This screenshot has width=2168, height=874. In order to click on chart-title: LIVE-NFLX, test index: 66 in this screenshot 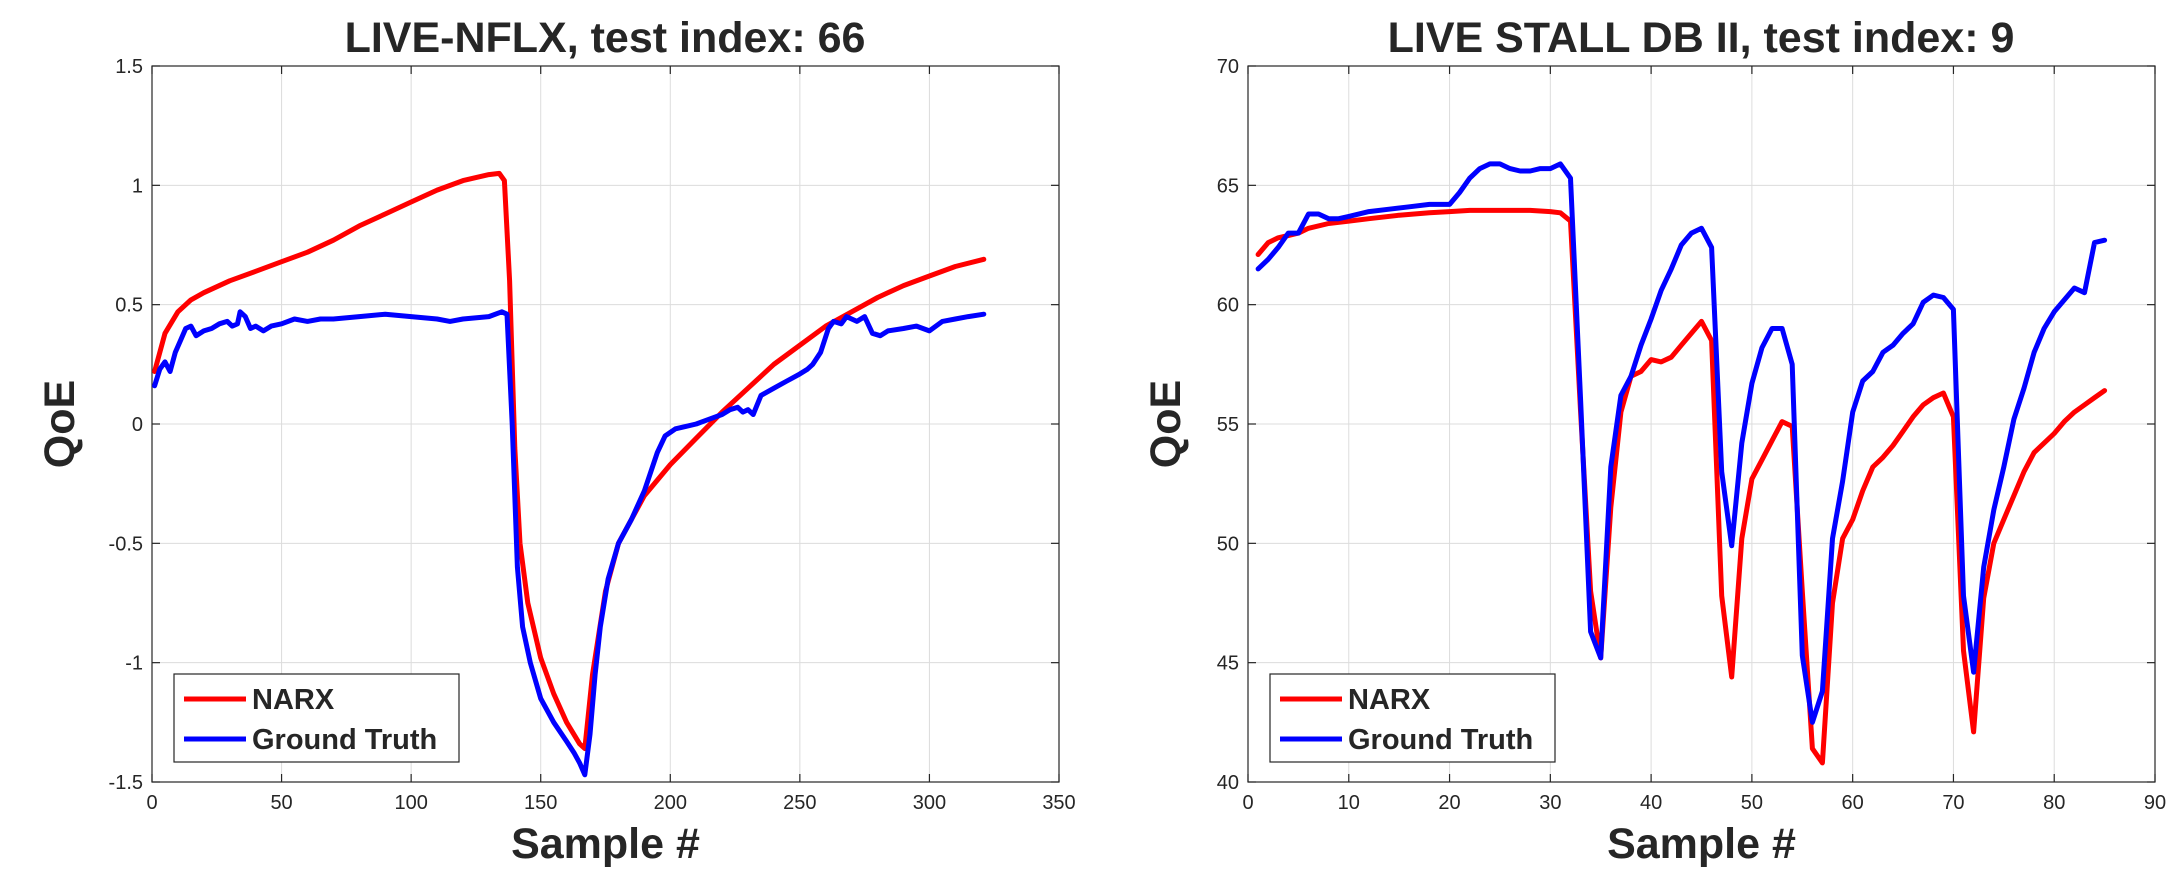, I will do `click(605, 38)`.